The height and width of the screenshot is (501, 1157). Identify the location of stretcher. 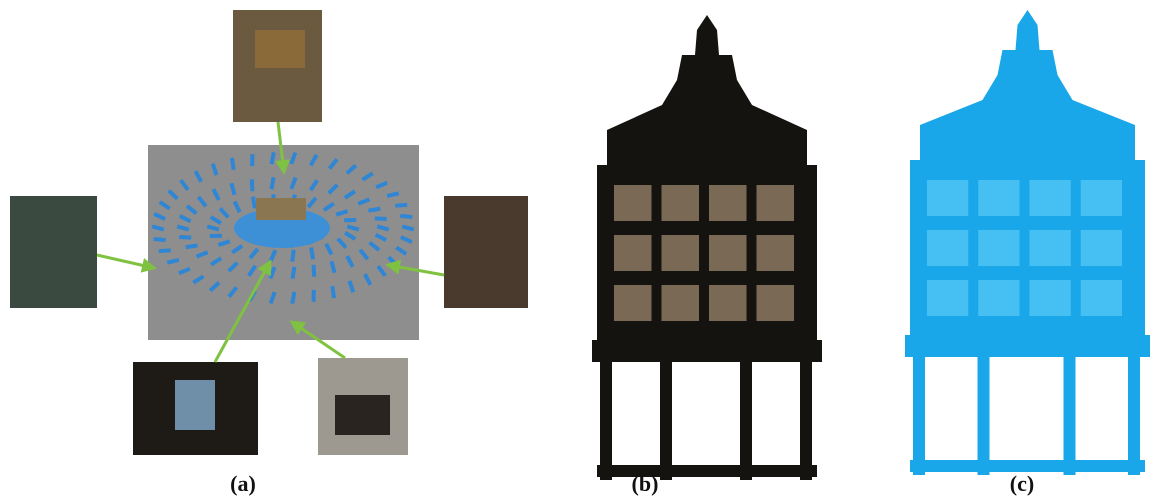
(707, 471).